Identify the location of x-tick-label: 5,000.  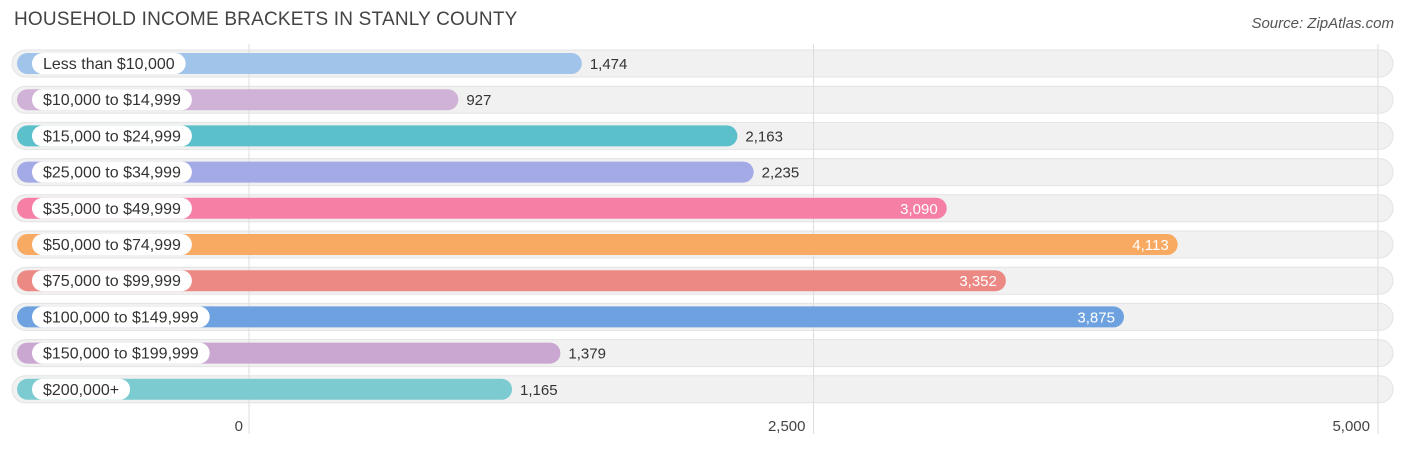
(1351, 426).